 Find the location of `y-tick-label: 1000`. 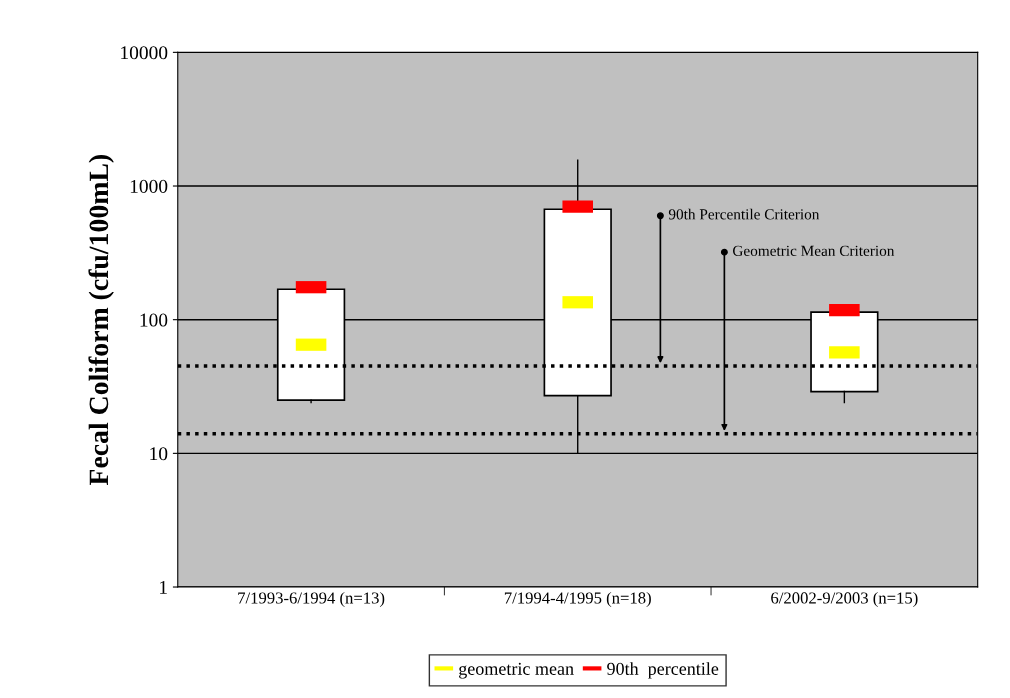

y-tick-label: 1000 is located at coordinates (149, 186).